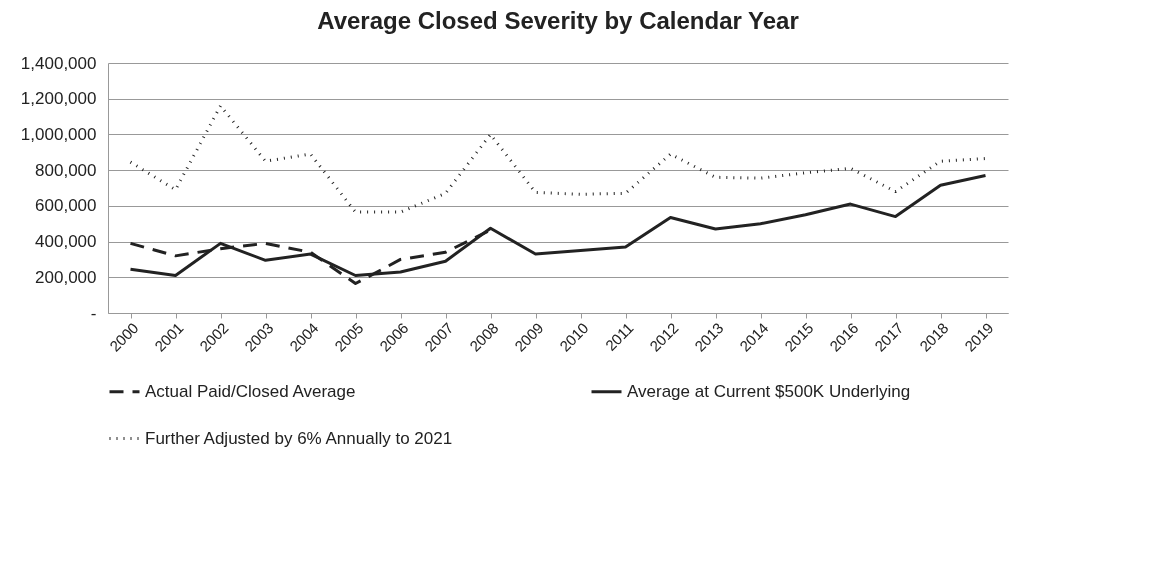 This screenshot has height=567, width=1156. Describe the element at coordinates (66, 170) in the screenshot. I see `y-tick-label: 800,000` at that location.